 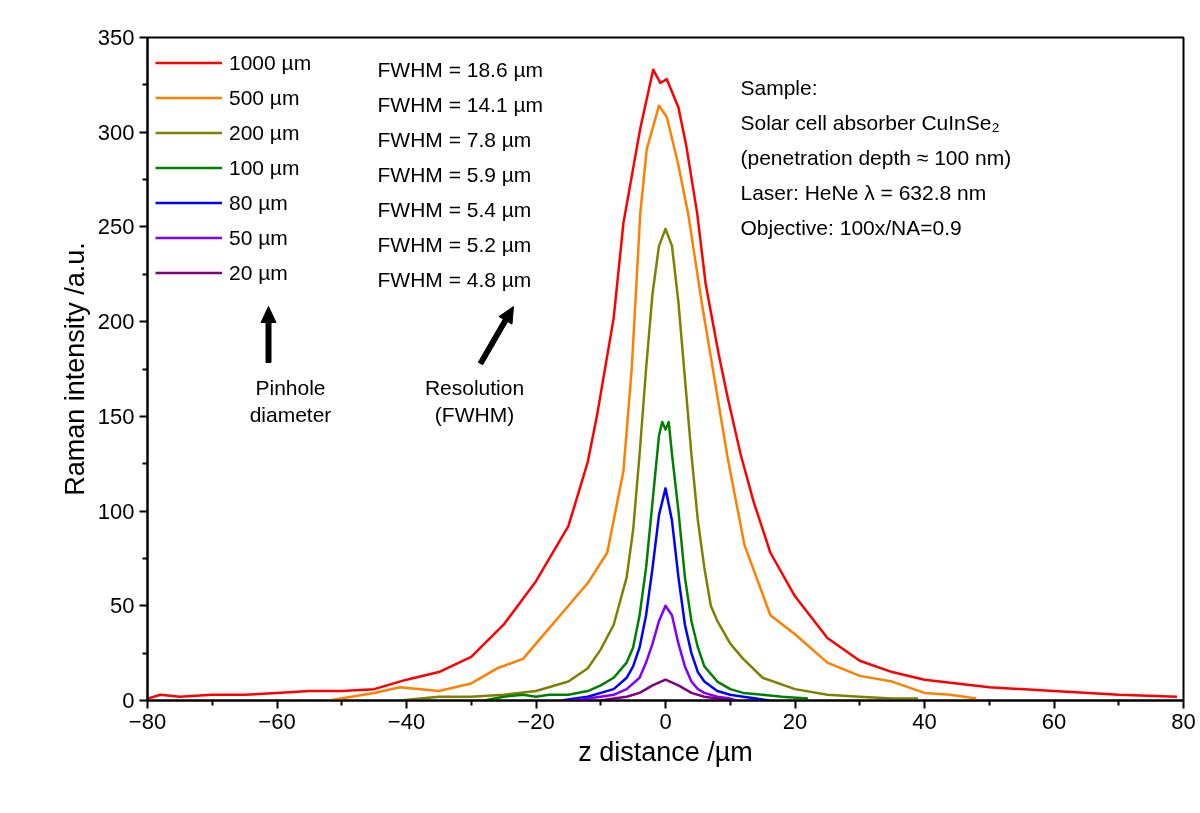 I want to click on annotation: FWHM = 5.2 µm, so click(x=454, y=244).